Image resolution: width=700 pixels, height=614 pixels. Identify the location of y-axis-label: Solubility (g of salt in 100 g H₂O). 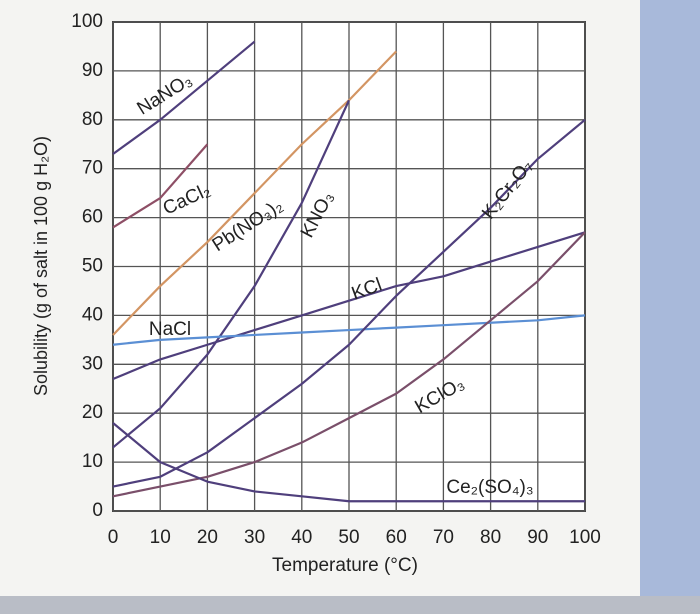
(41, 266).